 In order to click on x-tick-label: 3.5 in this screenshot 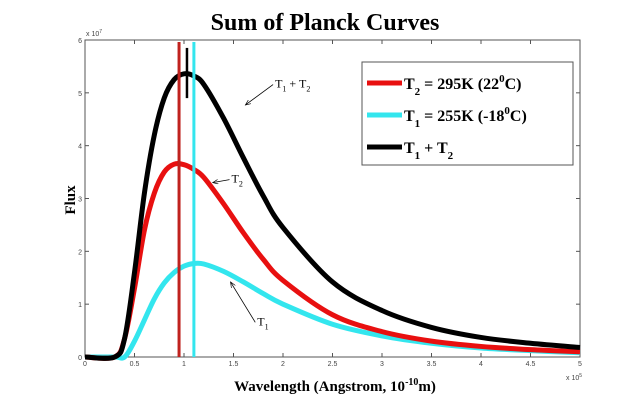, I will do `click(432, 364)`.